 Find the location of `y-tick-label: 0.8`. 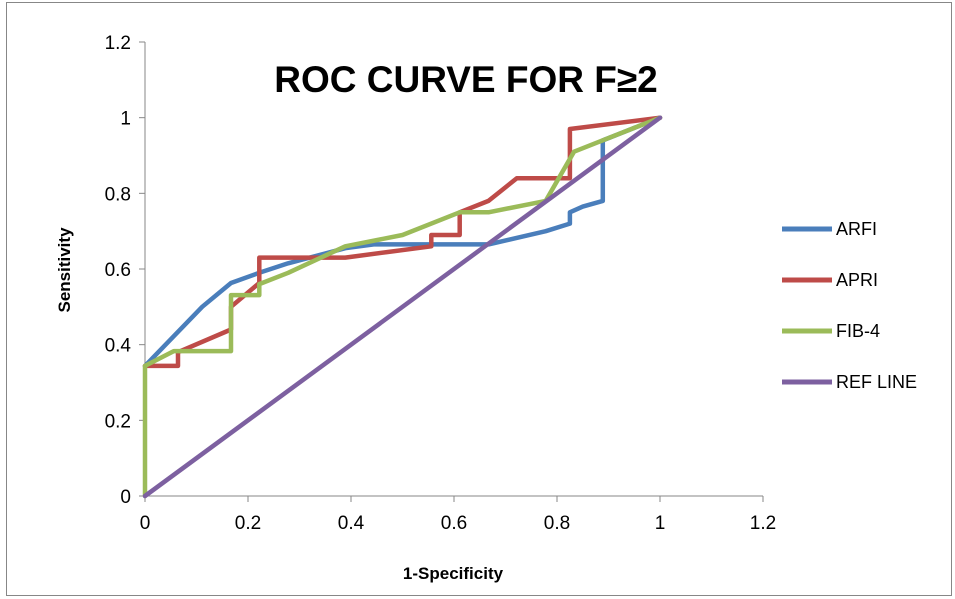

y-tick-label: 0.8 is located at coordinates (118, 194).